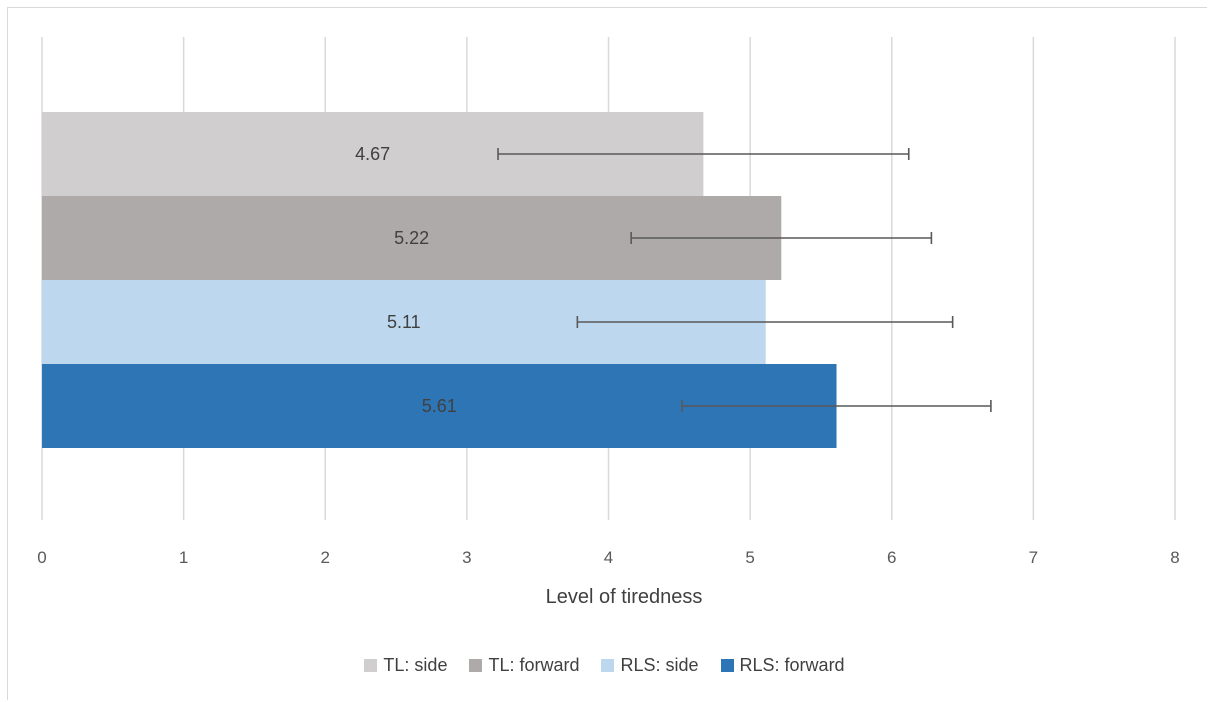 The height and width of the screenshot is (702, 1209). I want to click on x-tick-label: 5, so click(749, 557).